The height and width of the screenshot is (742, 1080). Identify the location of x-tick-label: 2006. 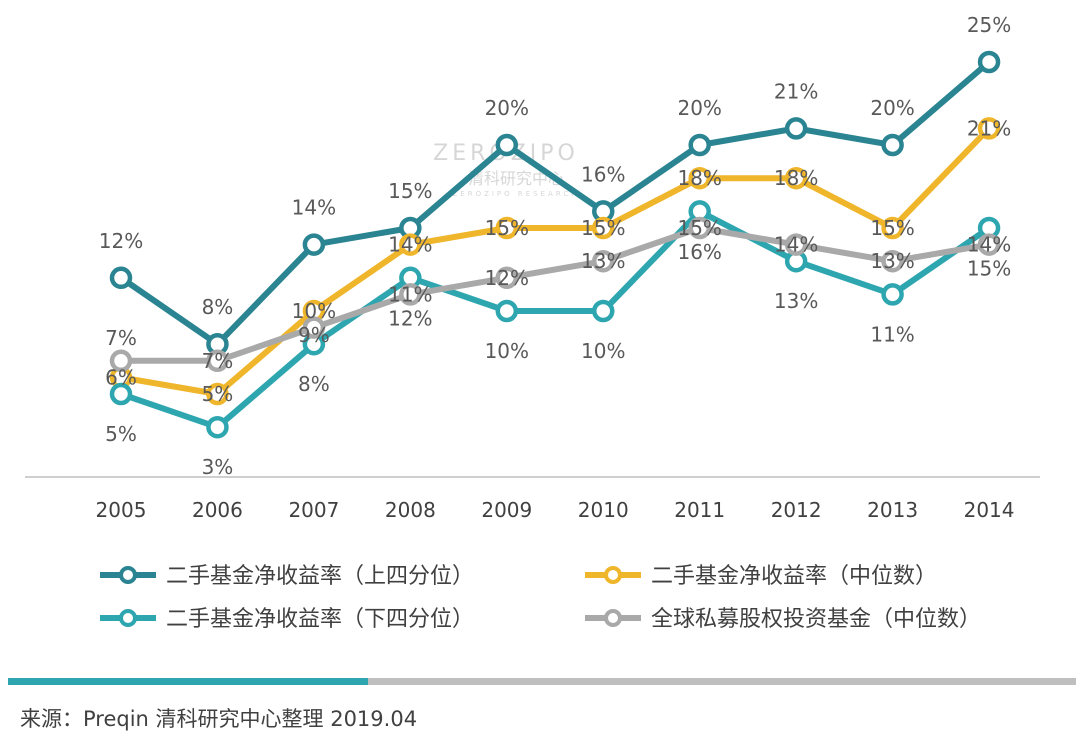
(217, 510).